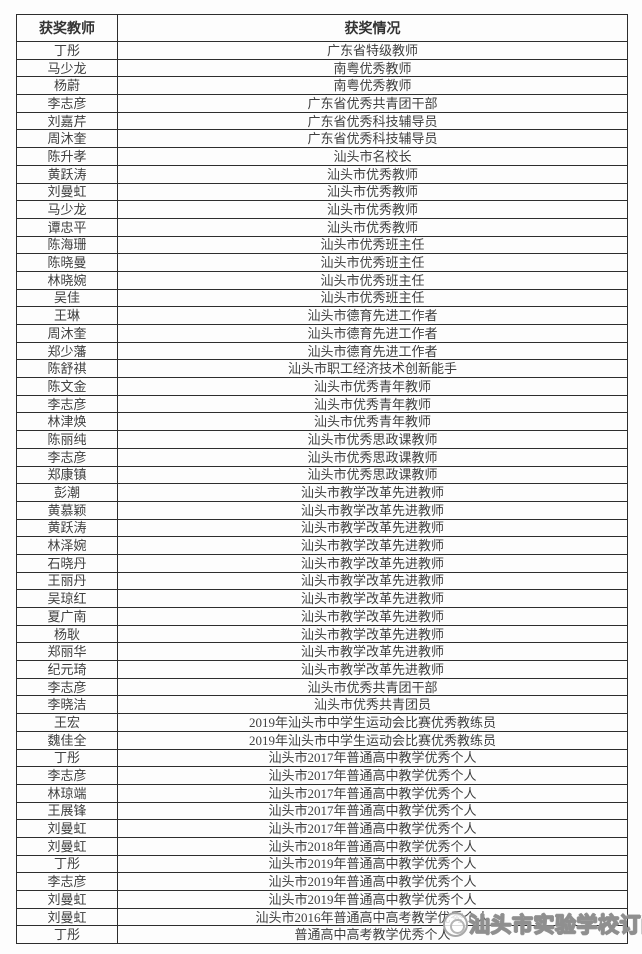 This screenshot has height=954, width=642. I want to click on table-row: 周沐奎 广东省优秀科技辅导员, so click(322, 139).